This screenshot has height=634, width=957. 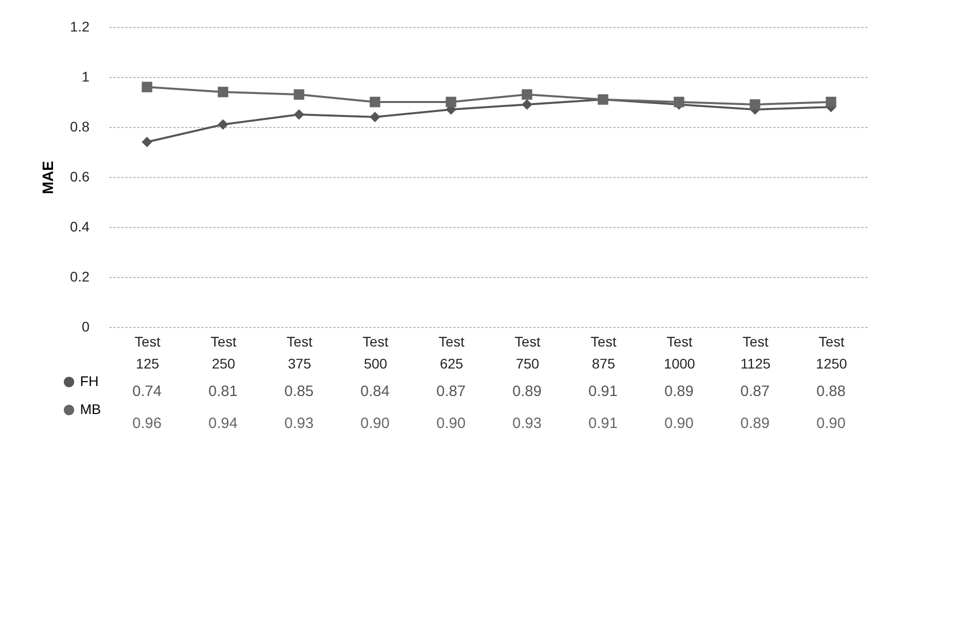 I want to click on y-tick-label: 1.2, so click(x=80, y=26).